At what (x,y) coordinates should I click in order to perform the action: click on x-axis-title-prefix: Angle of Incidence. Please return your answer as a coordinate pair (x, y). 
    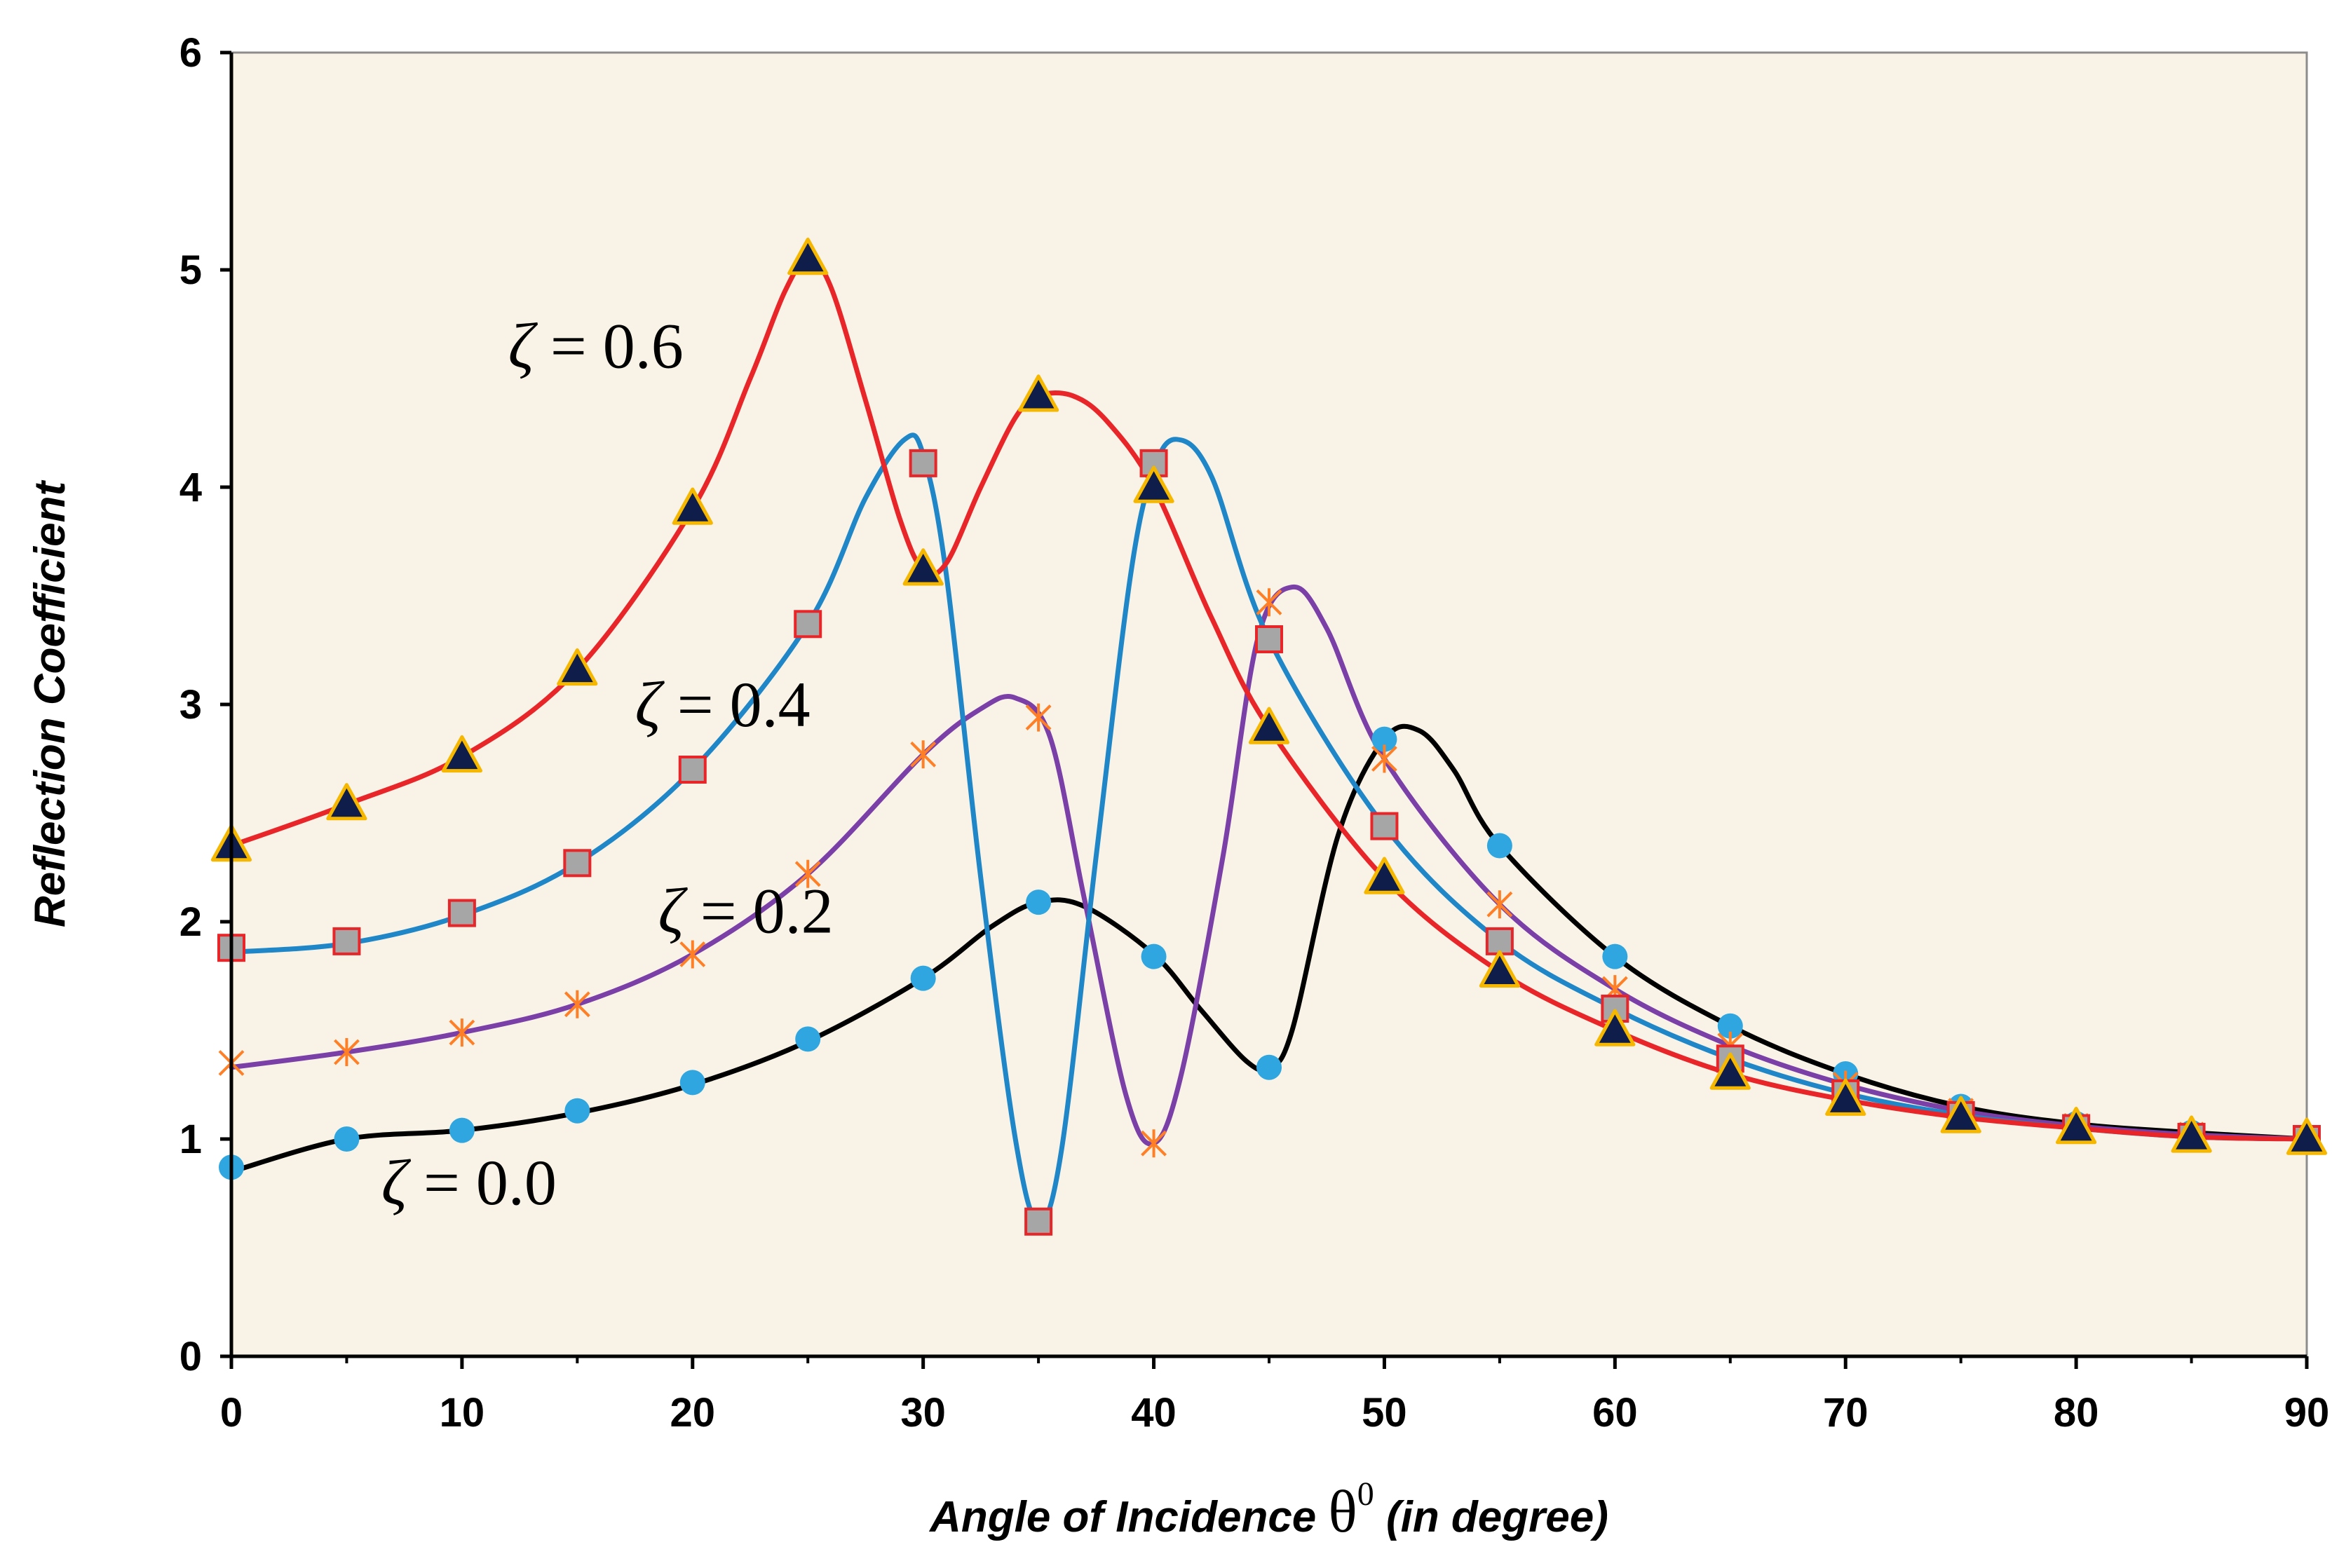
    Looking at the image, I should click on (1128, 1517).